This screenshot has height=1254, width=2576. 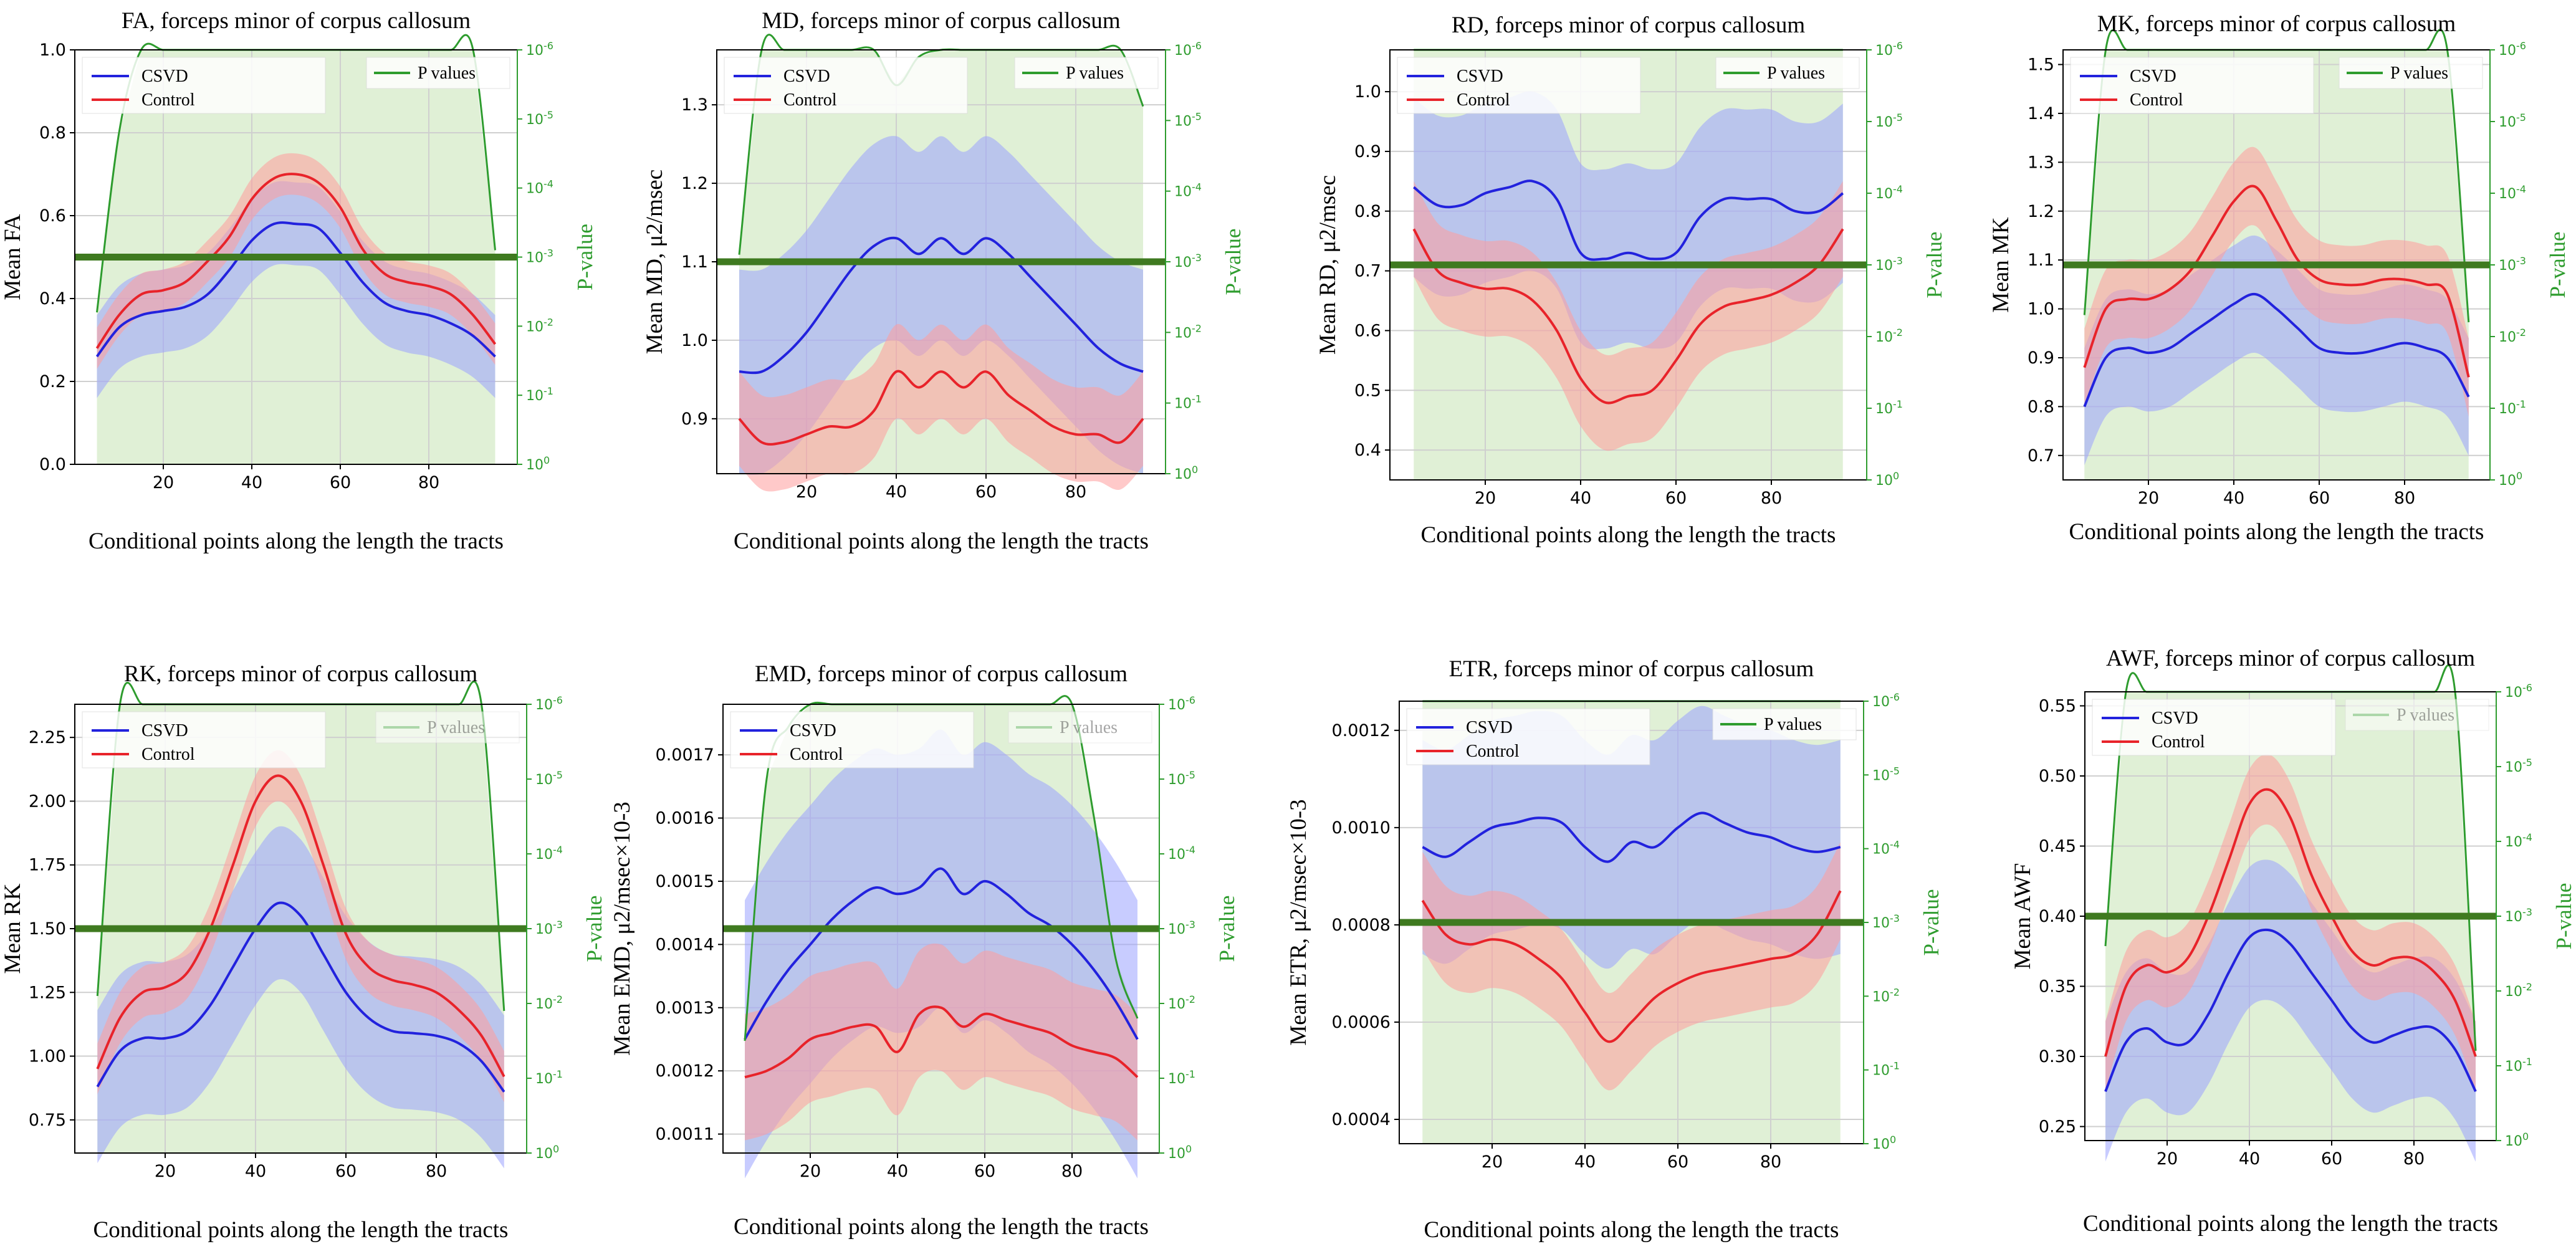 What do you see at coordinates (13, 257) in the screenshot?
I see `y-axis-label: Mean FA` at bounding box center [13, 257].